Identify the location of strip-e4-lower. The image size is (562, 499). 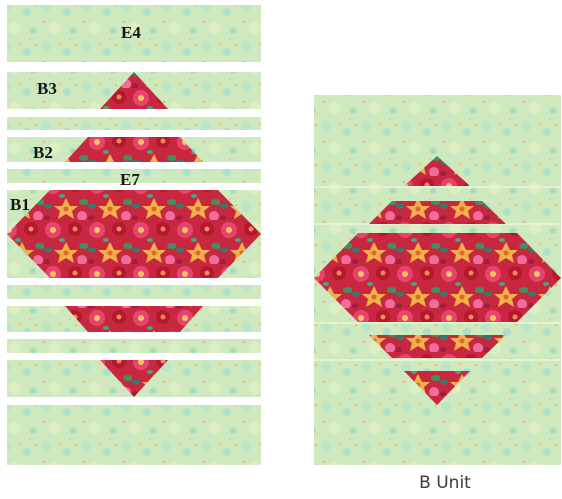
(134, 435).